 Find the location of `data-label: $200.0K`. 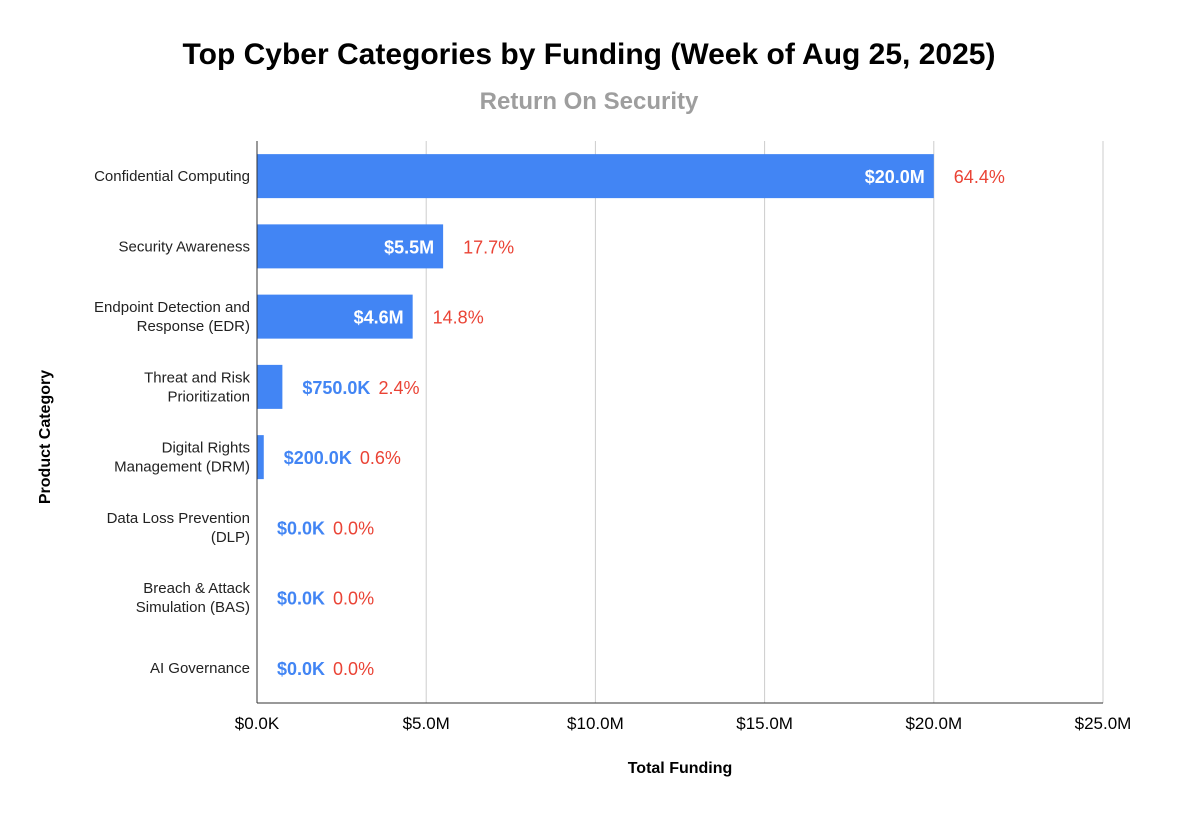

data-label: $200.0K is located at coordinates (318, 458).